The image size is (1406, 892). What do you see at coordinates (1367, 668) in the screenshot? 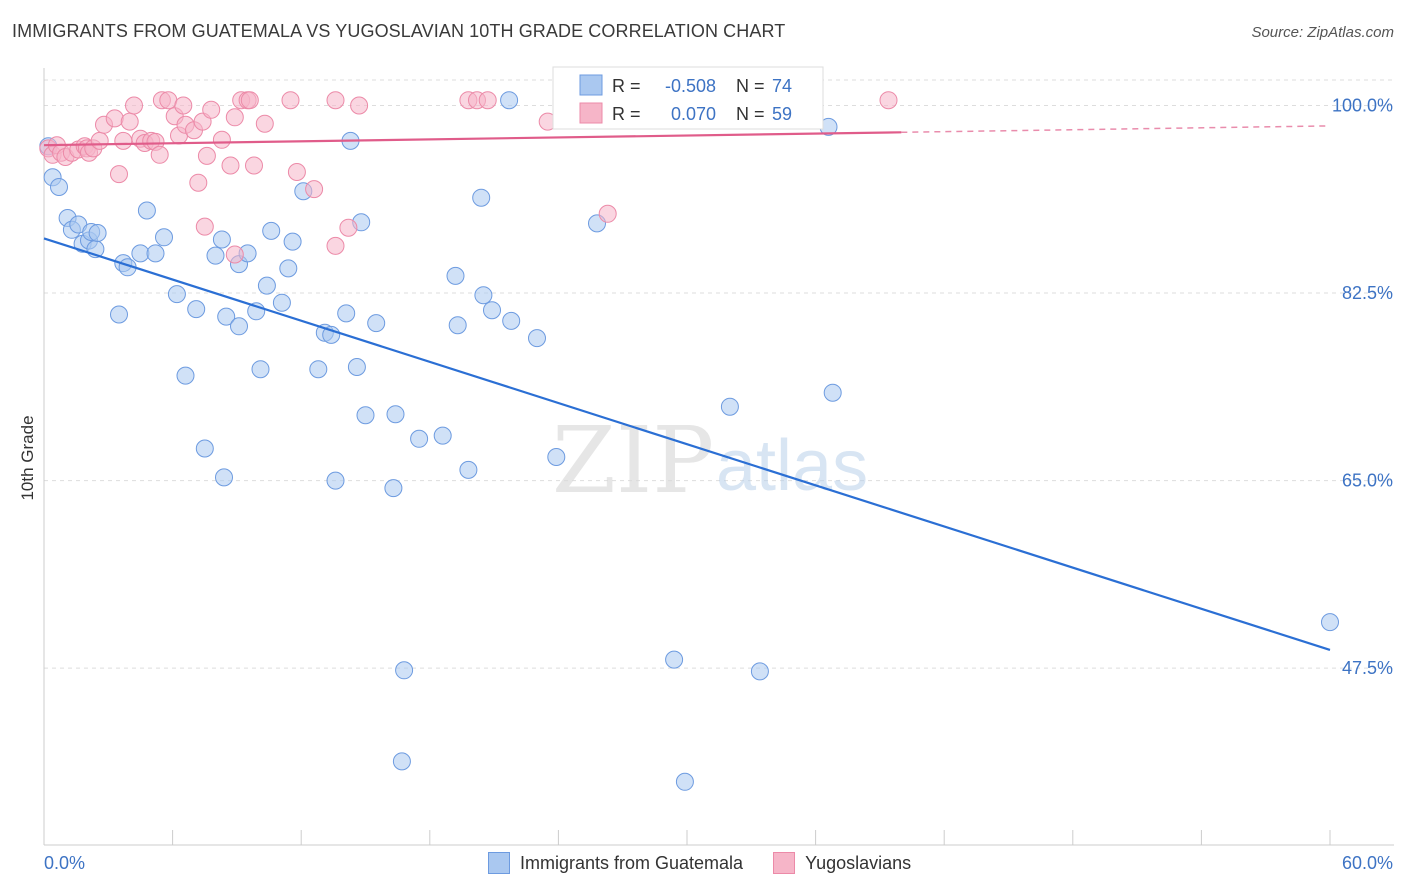
I see `y-tick-label: 47.5%` at bounding box center [1367, 668].